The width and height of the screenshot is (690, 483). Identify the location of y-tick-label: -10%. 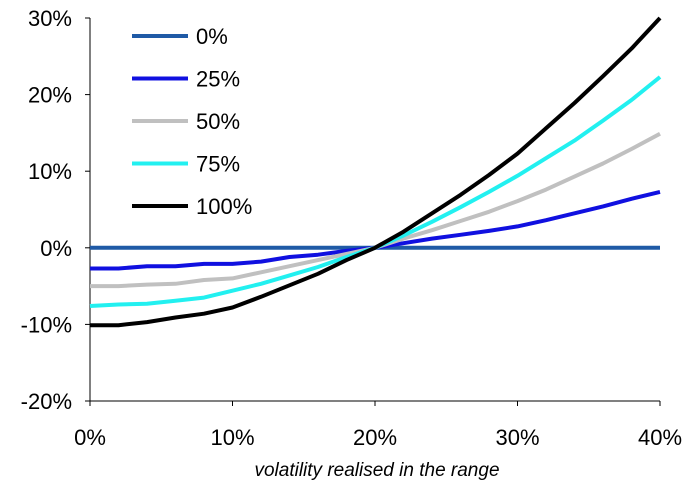
(46, 324).